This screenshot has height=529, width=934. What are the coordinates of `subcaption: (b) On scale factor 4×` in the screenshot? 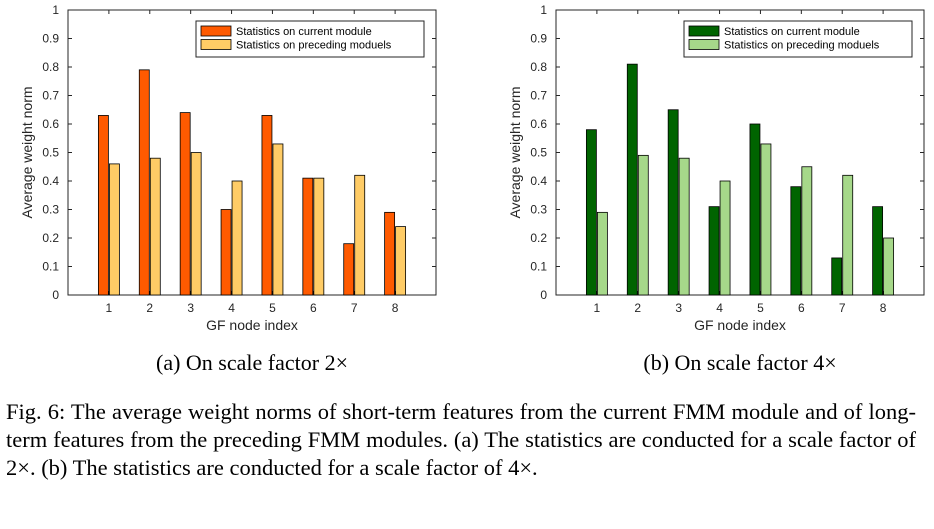 It's located at (739, 362).